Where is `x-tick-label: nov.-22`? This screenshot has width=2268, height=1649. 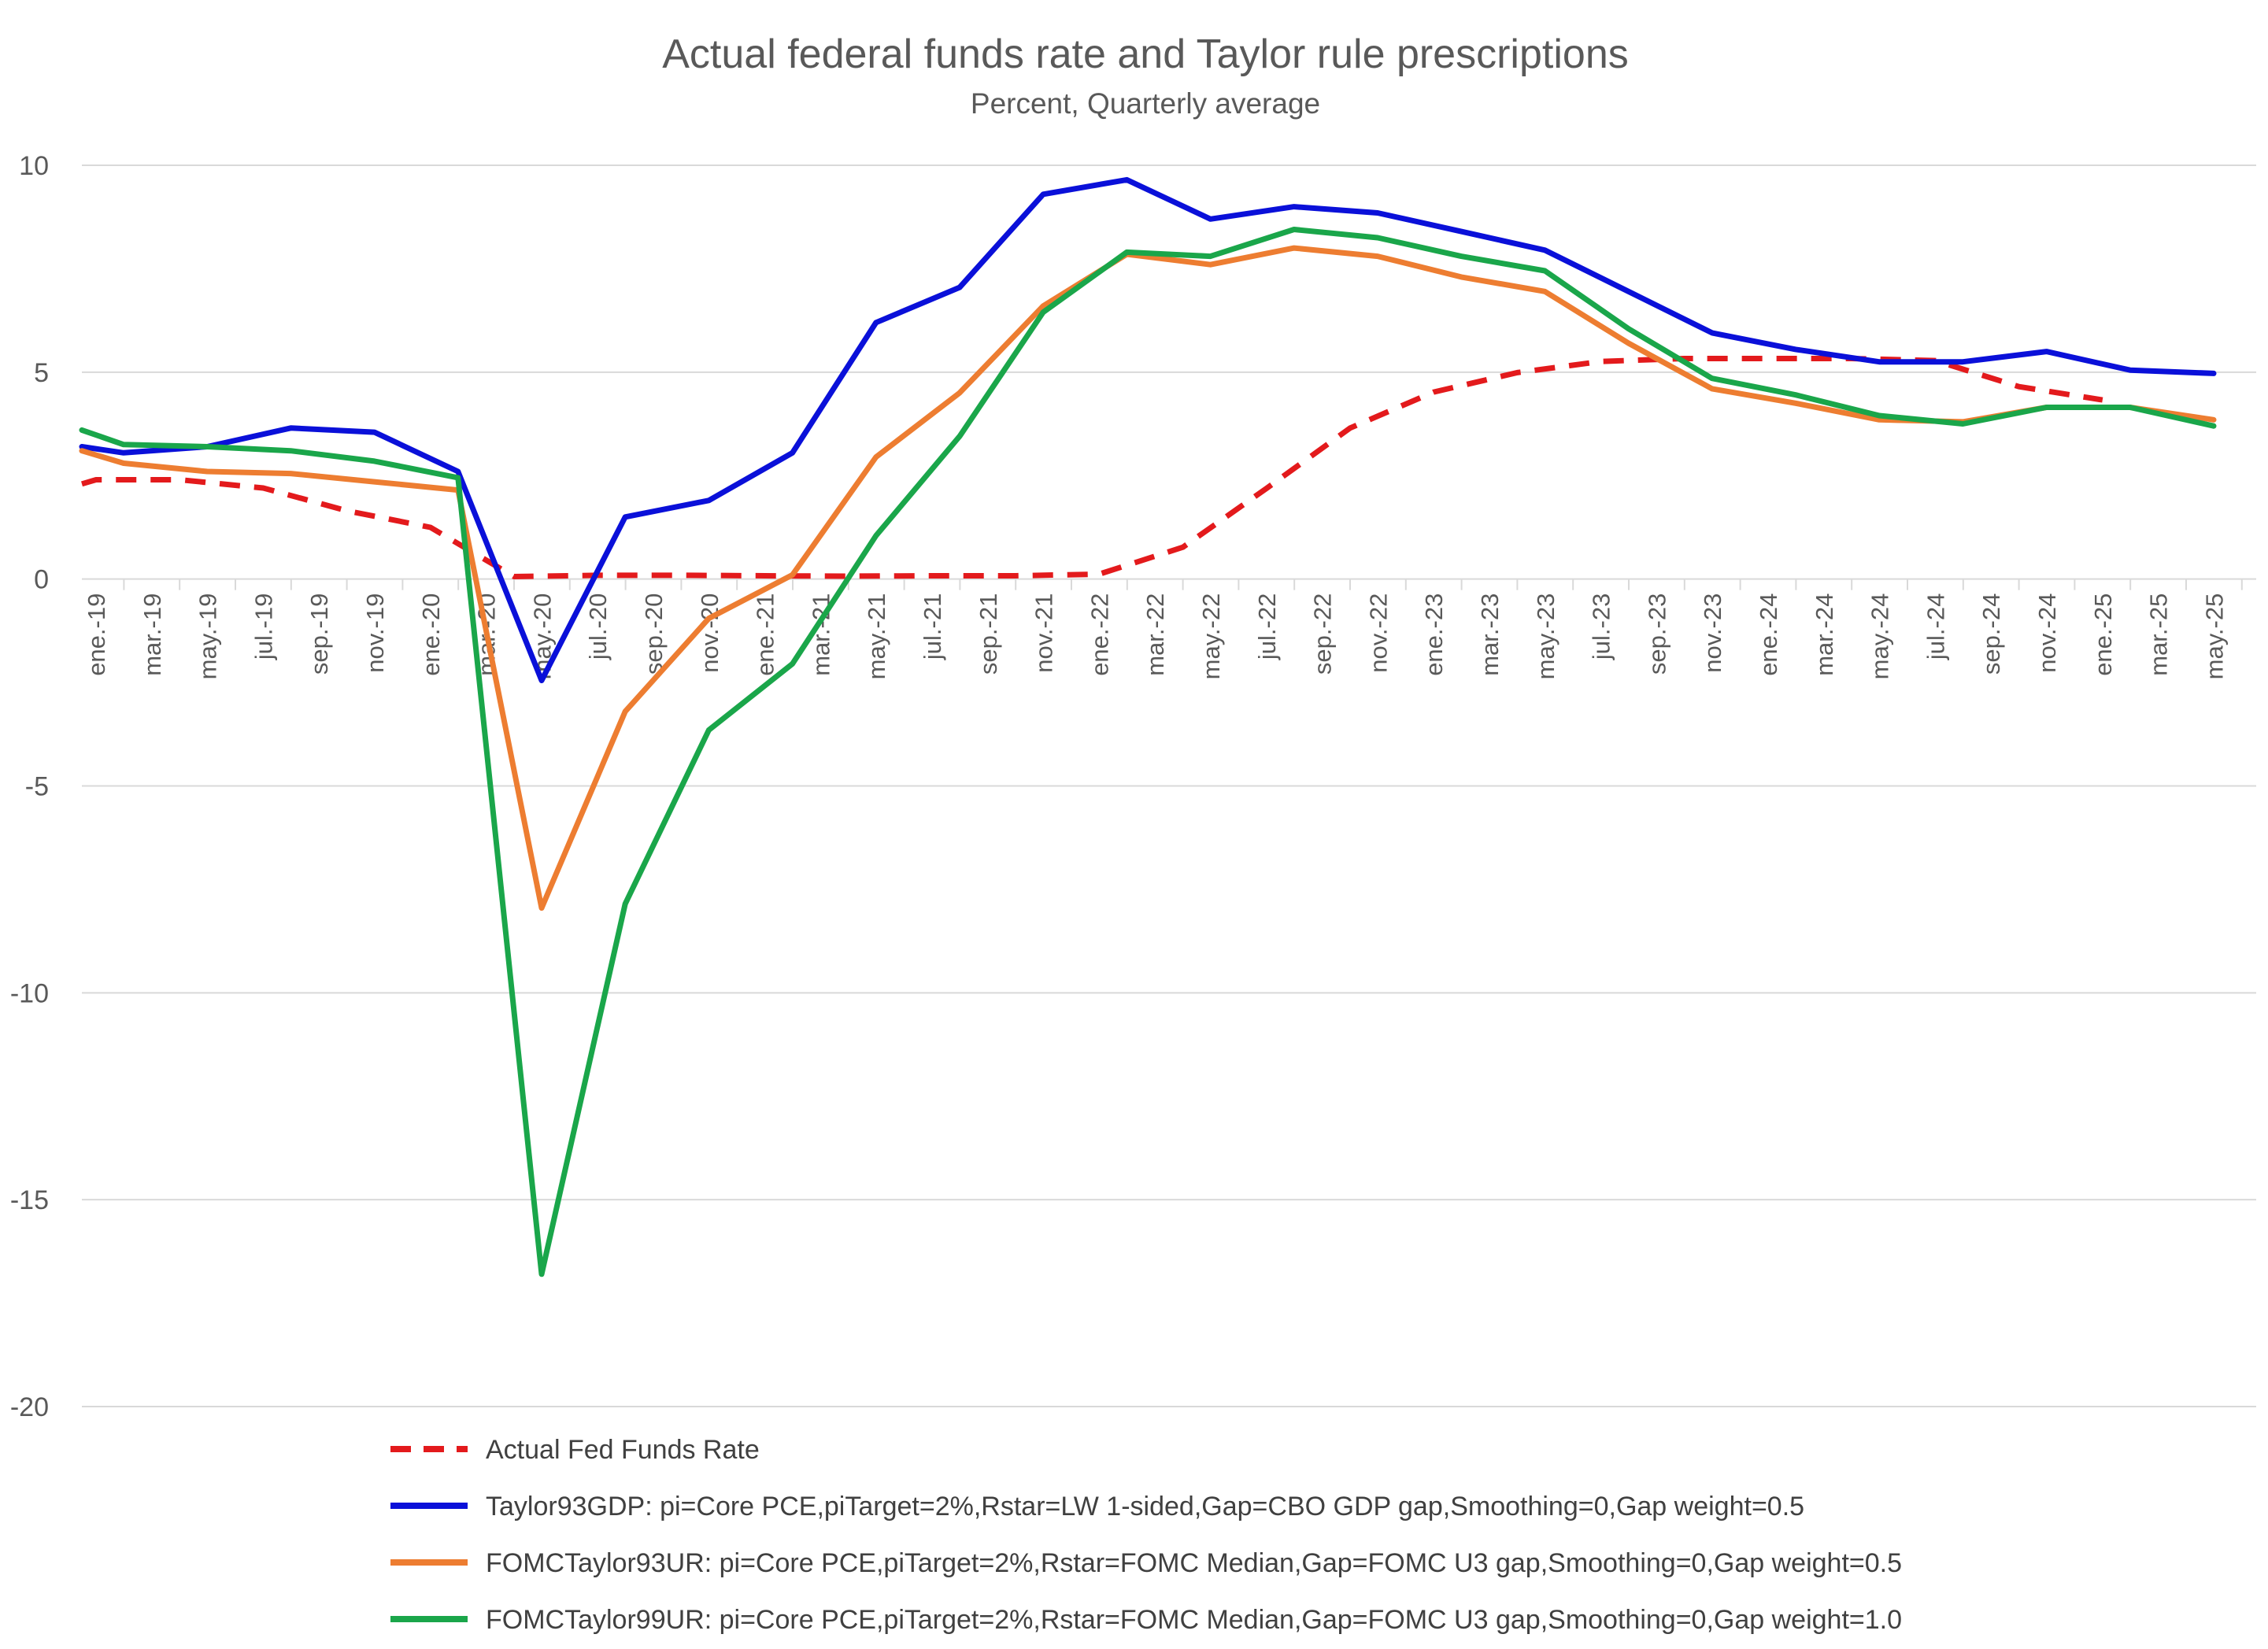 x-tick-label: nov.-22 is located at coordinates (1378, 633).